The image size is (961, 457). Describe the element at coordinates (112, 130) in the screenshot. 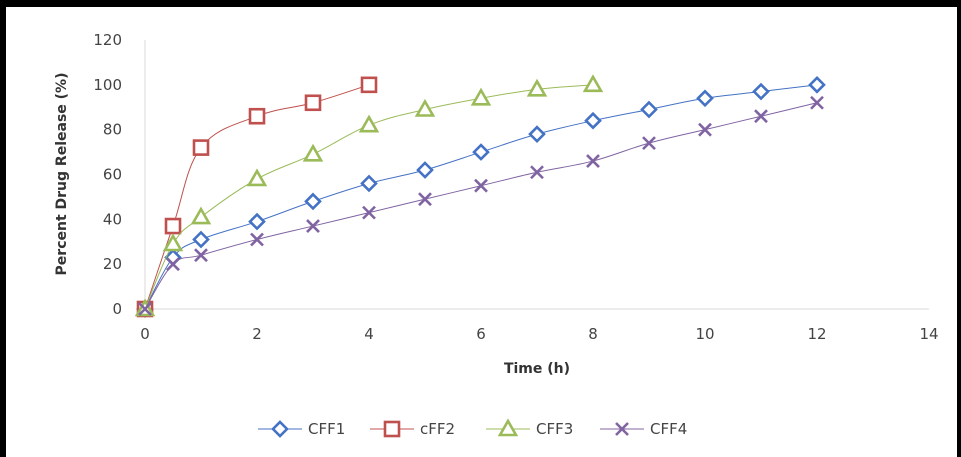

I see `y-tick-label: 80` at that location.